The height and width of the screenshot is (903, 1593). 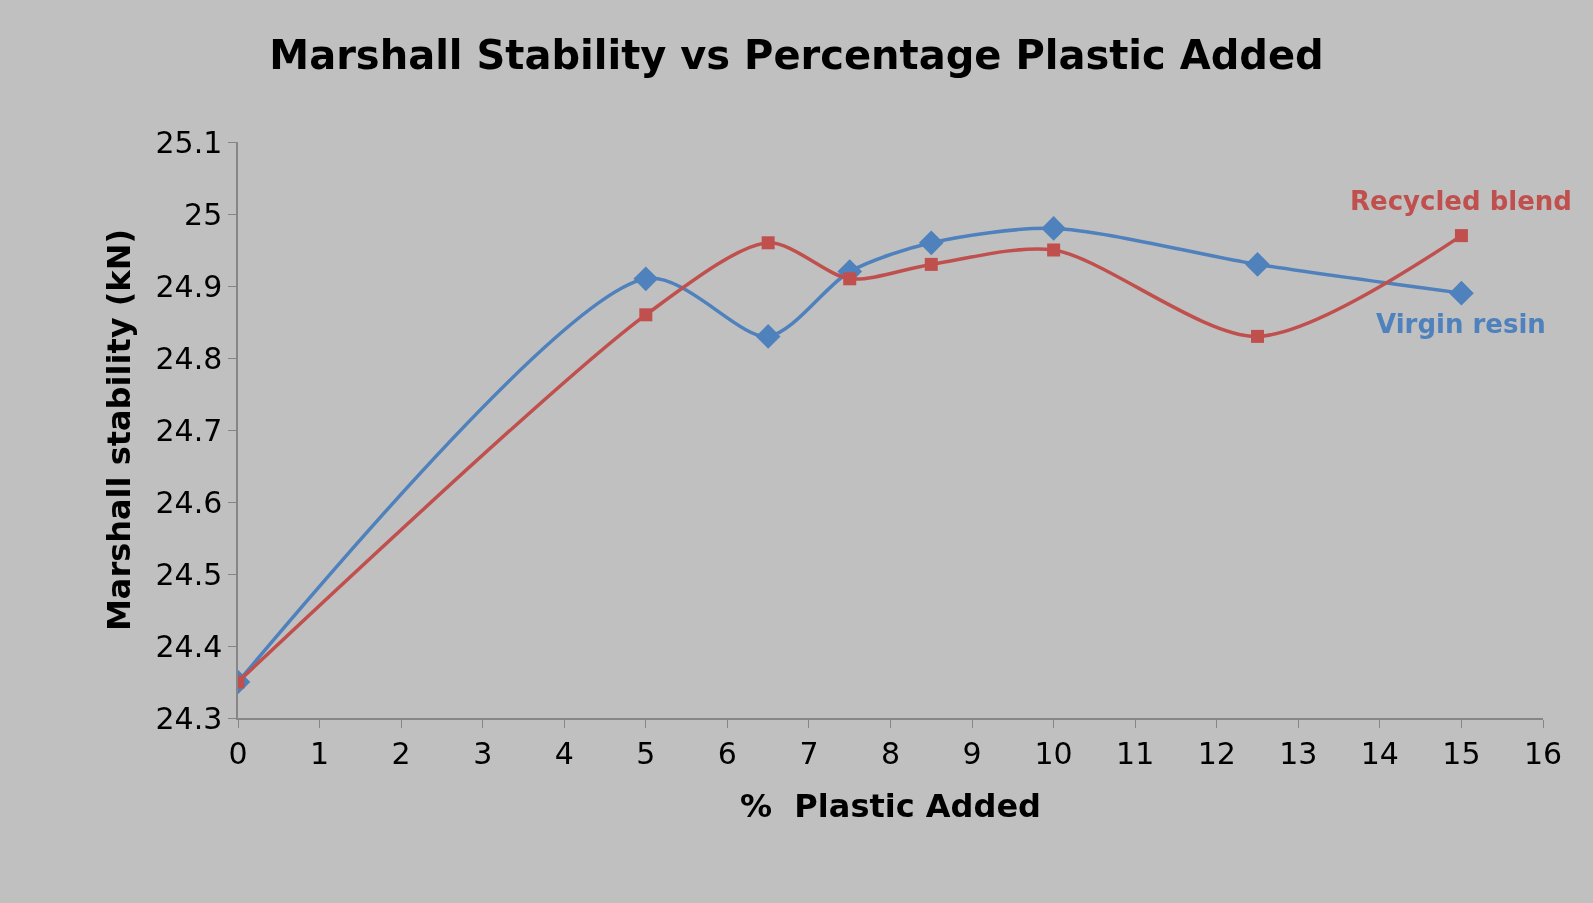 What do you see at coordinates (189, 286) in the screenshot?
I see `y-tick-label: 24.9` at bounding box center [189, 286].